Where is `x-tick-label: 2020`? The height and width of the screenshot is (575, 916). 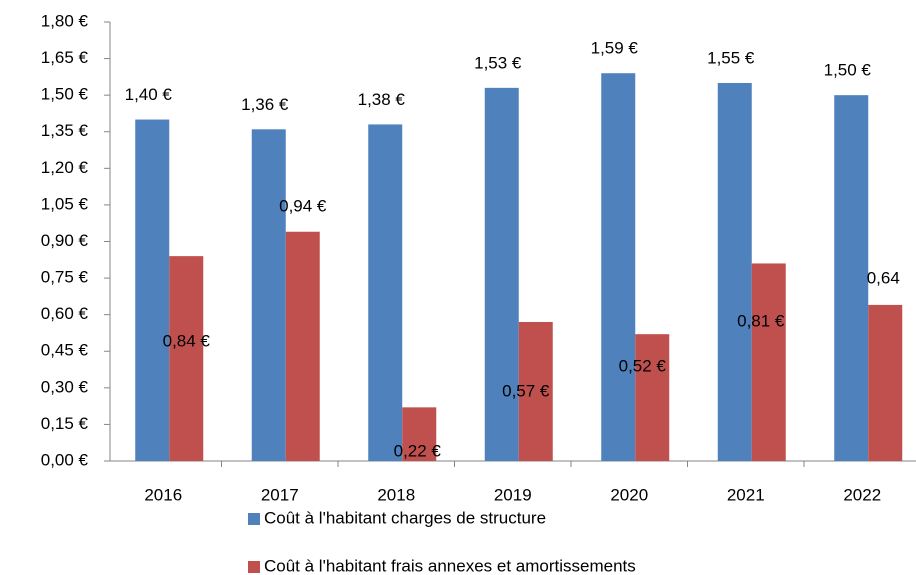 x-tick-label: 2020 is located at coordinates (629, 494).